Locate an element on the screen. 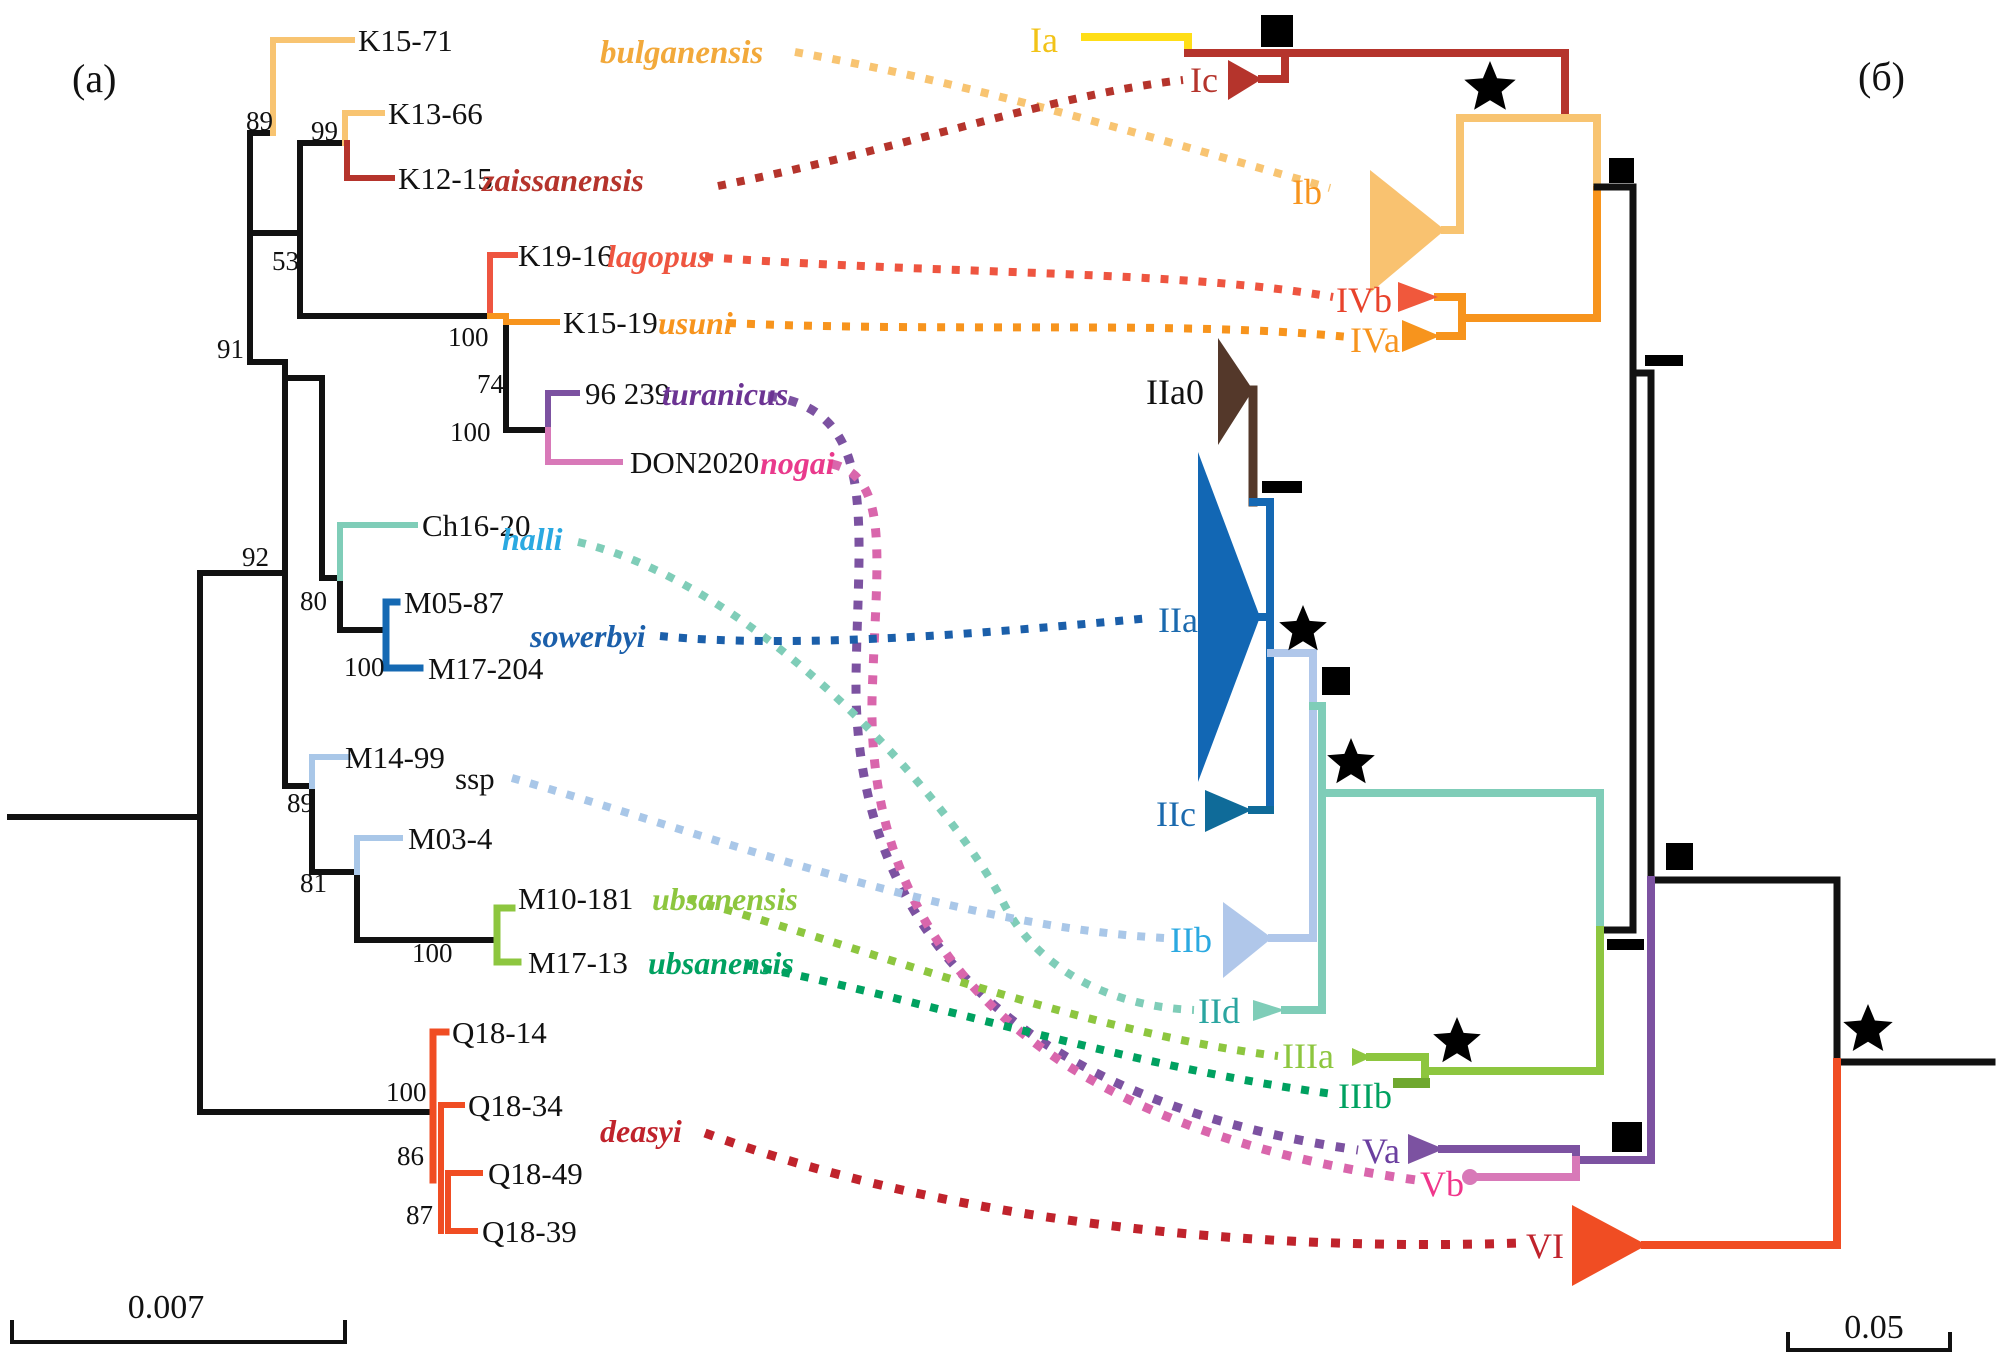 Image resolution: width=2008 pixels, height=1360 pixels. species-deasyi: deasyi is located at coordinates (641, 1131).